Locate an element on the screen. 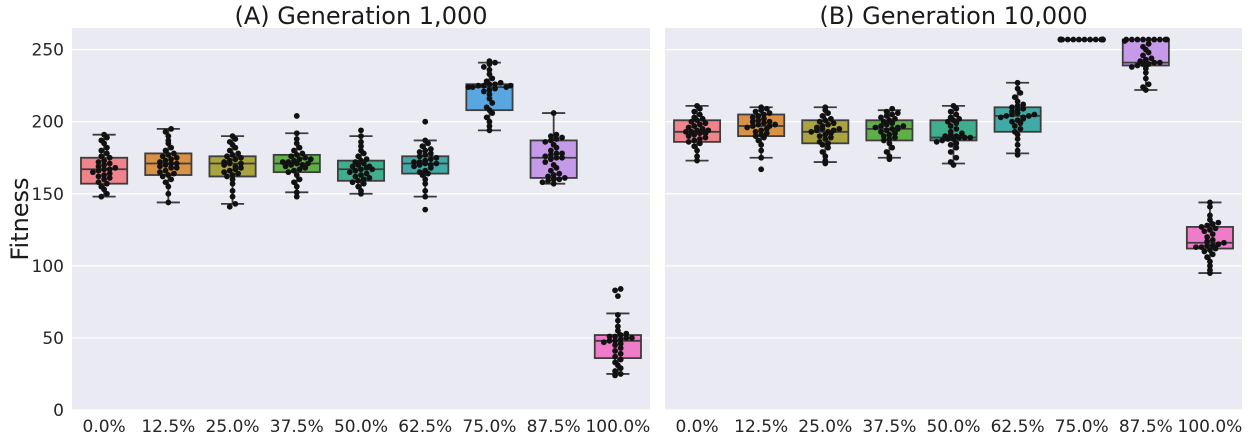 The width and height of the screenshot is (1250, 445). x-tick-label-87.5%: 87.5% is located at coordinates (1146, 427).